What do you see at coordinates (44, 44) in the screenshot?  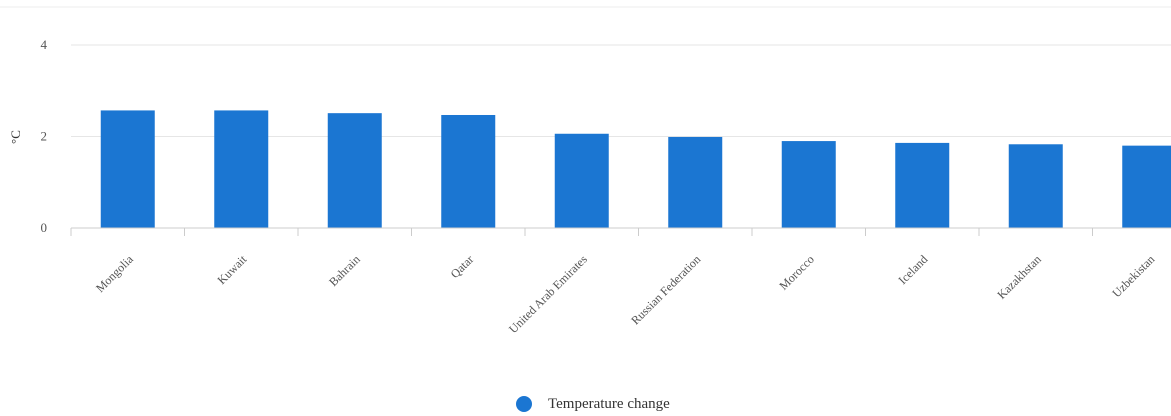 I see `y-tick-label-4: 4` at bounding box center [44, 44].